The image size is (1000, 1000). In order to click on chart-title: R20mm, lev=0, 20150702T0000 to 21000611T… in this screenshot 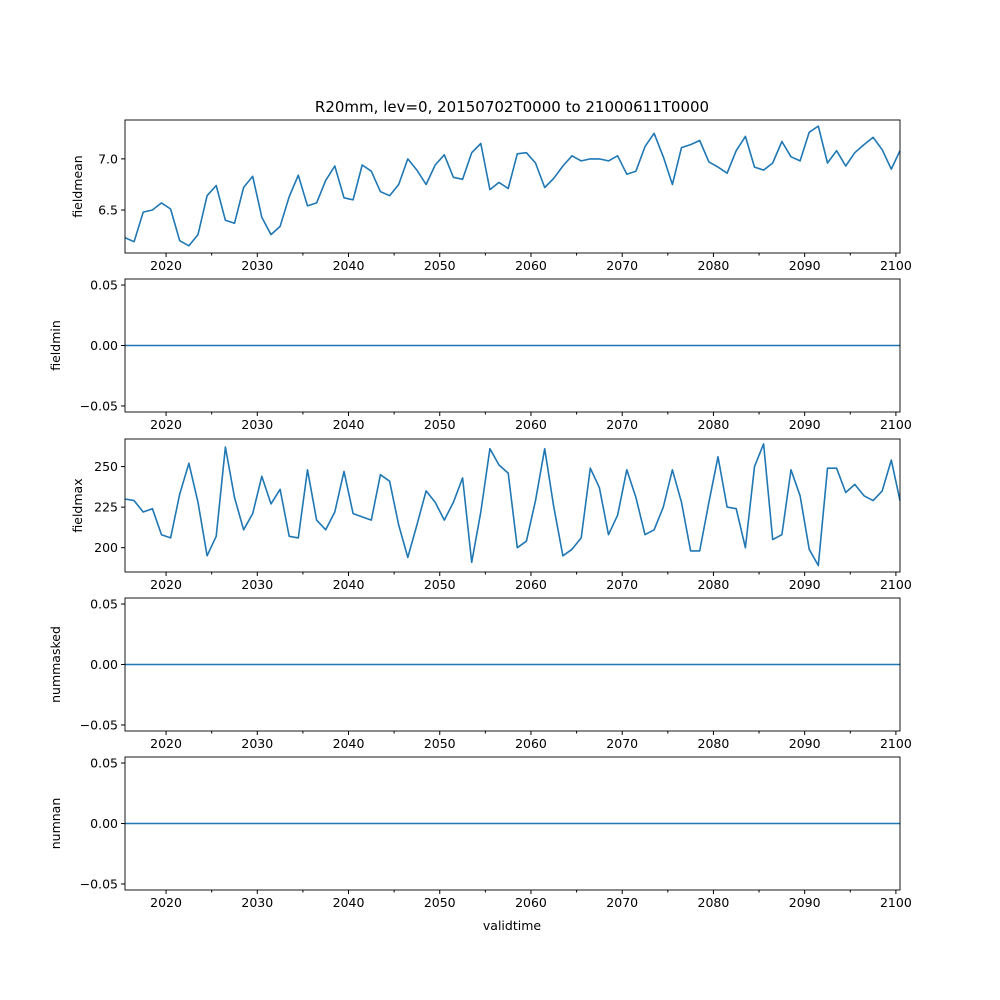, I will do `click(512, 107)`.